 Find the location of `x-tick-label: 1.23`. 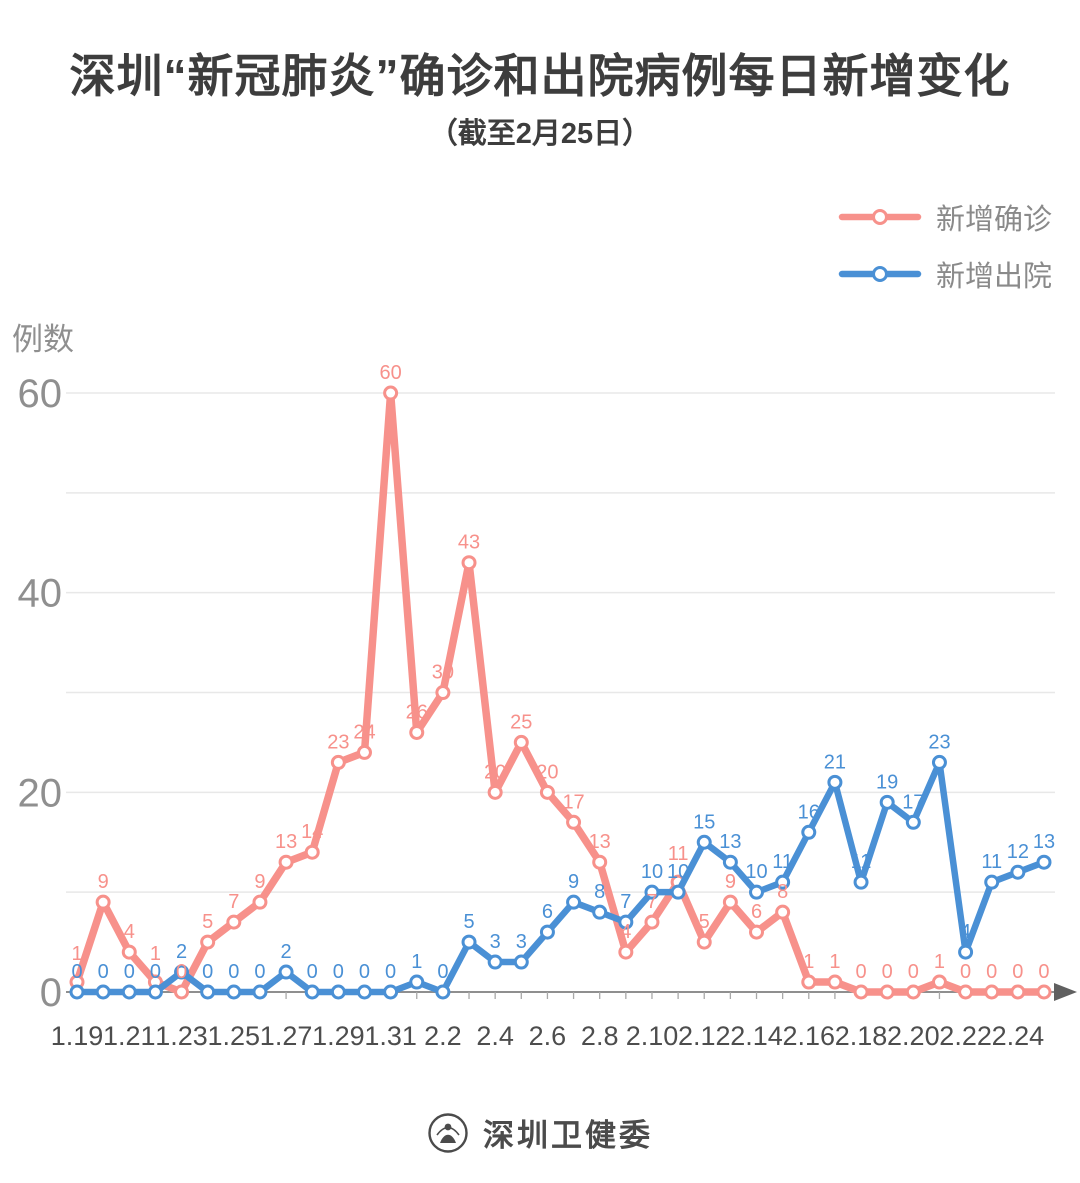

x-tick-label: 1.23 is located at coordinates (181, 1036).